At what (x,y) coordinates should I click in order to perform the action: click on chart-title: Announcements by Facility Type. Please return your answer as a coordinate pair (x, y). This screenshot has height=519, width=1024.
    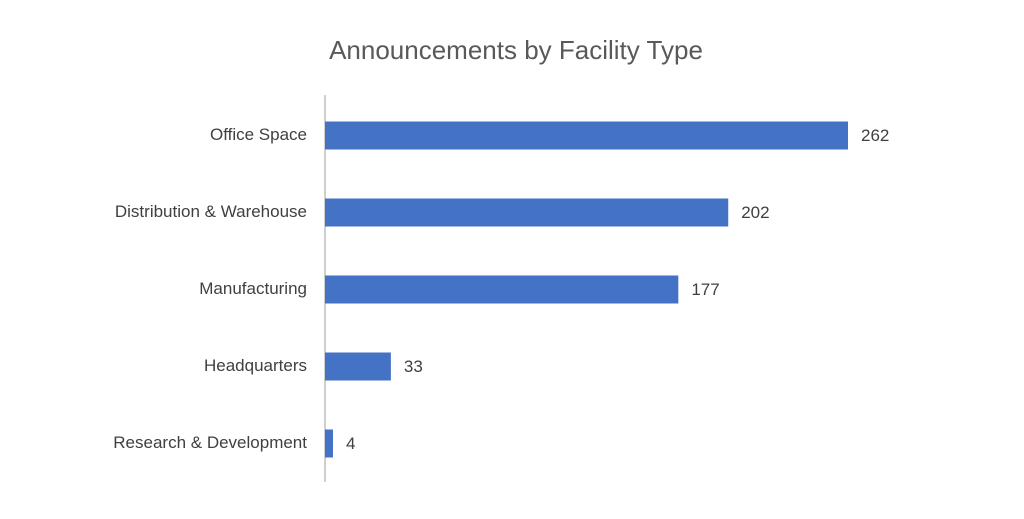
    Looking at the image, I should click on (516, 50).